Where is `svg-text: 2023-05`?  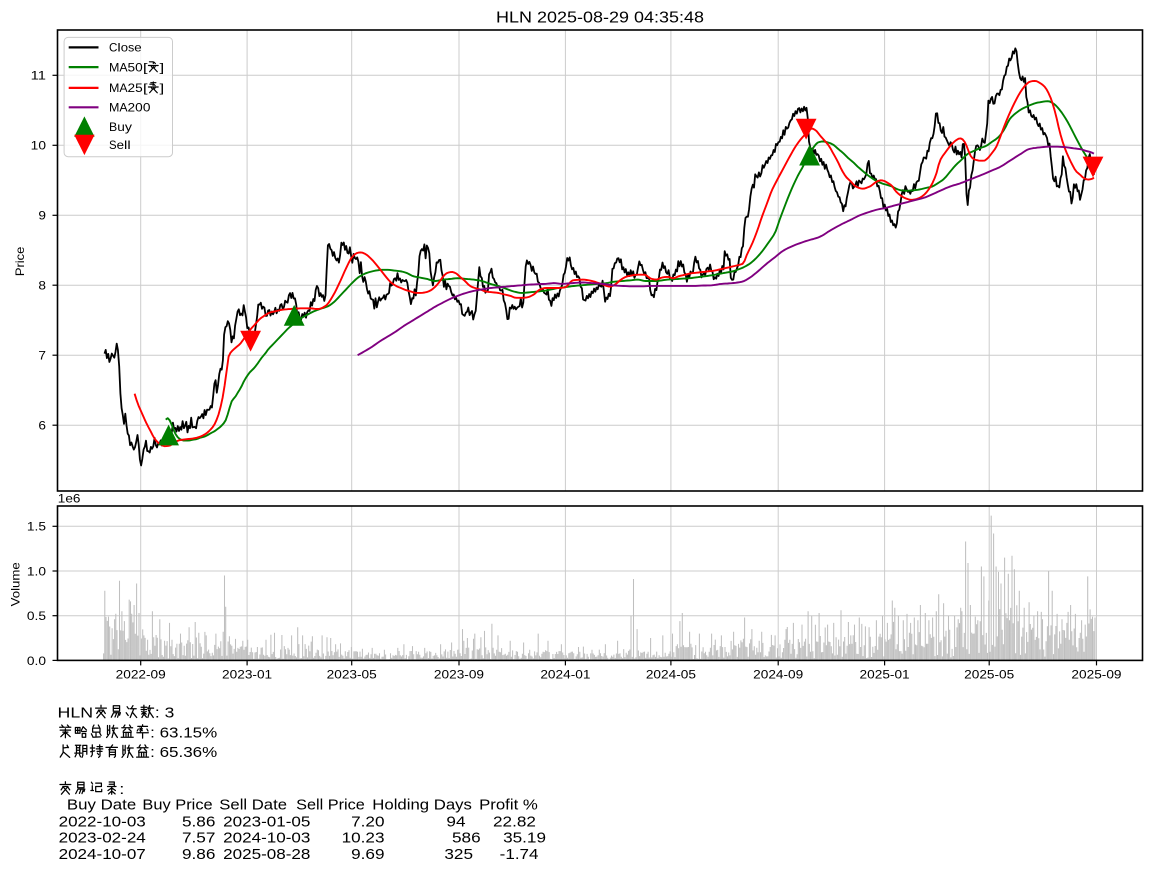
svg-text: 2023-05 is located at coordinates (352, 674).